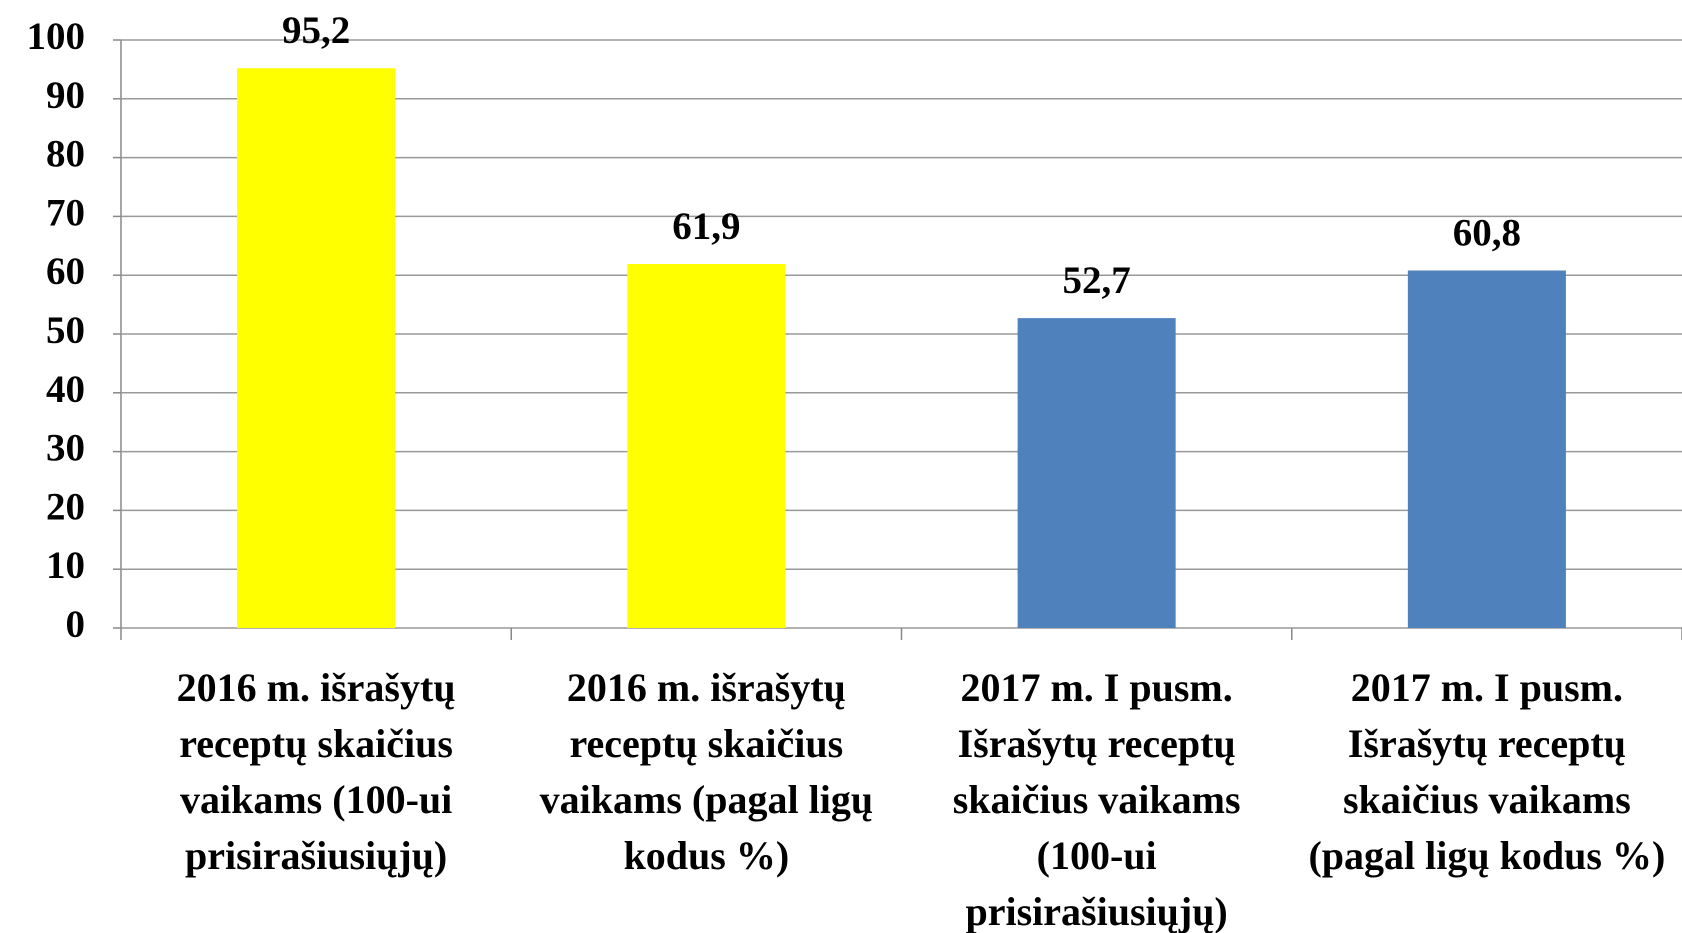 The width and height of the screenshot is (1682, 933). I want to click on data-label: 95,2, so click(316, 30).